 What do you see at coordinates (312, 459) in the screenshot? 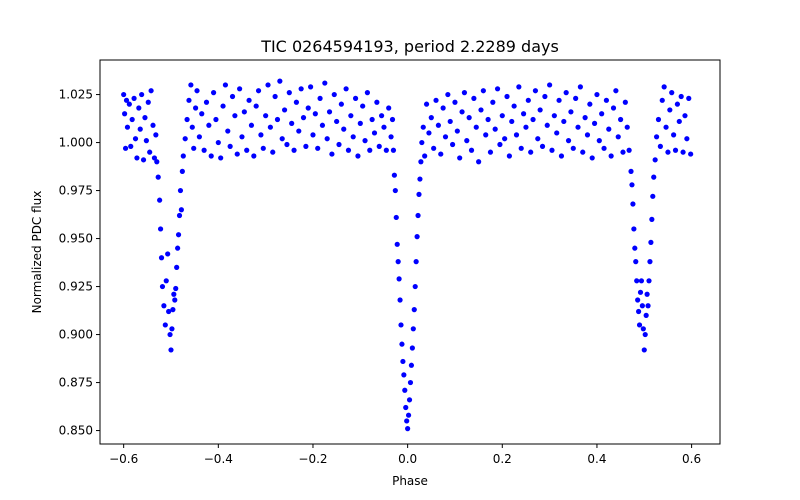
I see `x-tick-label: −0.2` at bounding box center [312, 459].